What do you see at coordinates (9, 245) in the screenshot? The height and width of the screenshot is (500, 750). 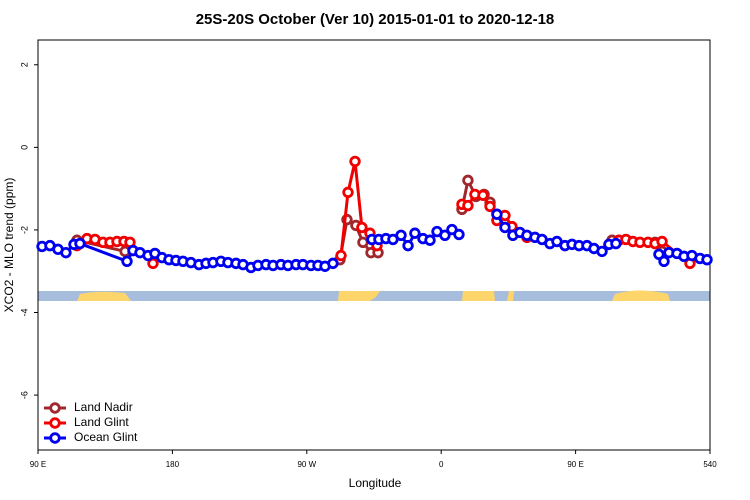 I see `y-axis-label: XCO2 - MLO trend (ppm)` at bounding box center [9, 245].